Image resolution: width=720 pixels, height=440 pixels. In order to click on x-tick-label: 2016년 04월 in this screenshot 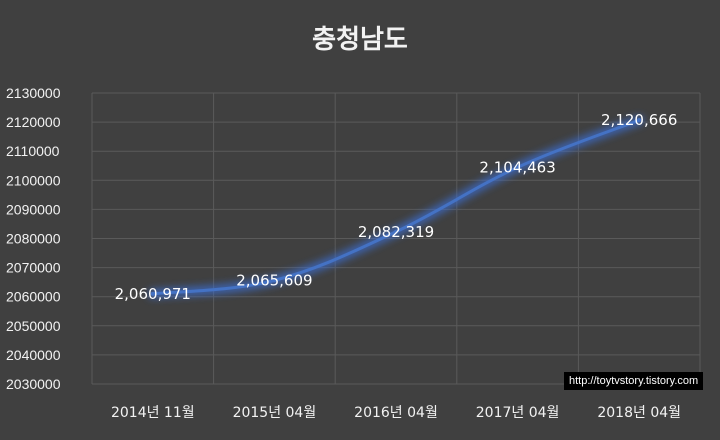, I will do `click(396, 413)`.